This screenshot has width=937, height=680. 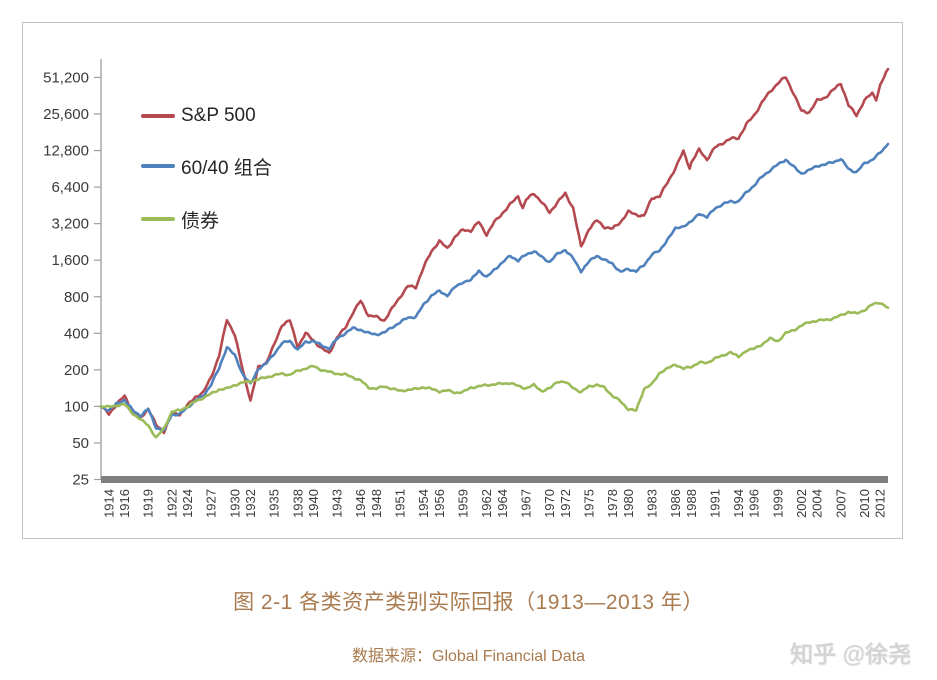 What do you see at coordinates (714, 503) in the screenshot?
I see `x-tick-label: 1991` at bounding box center [714, 503].